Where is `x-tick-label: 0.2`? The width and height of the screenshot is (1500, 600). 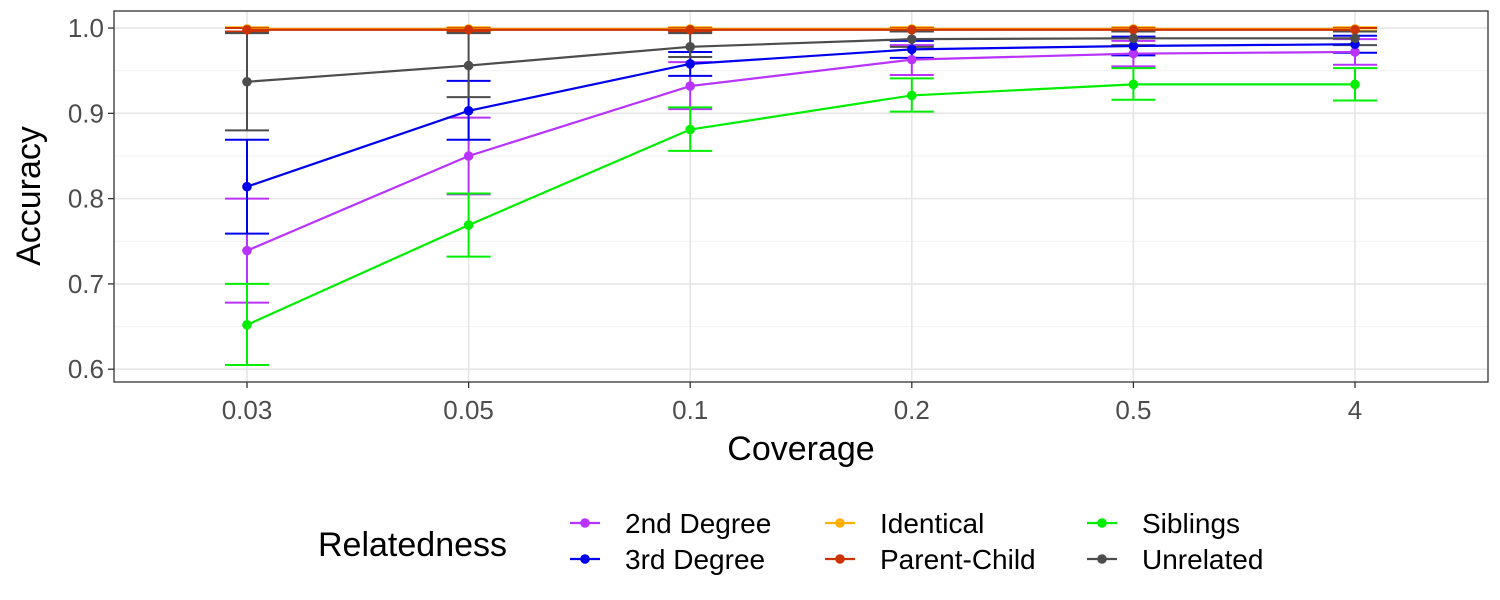 x-tick-label: 0.2 is located at coordinates (912, 410).